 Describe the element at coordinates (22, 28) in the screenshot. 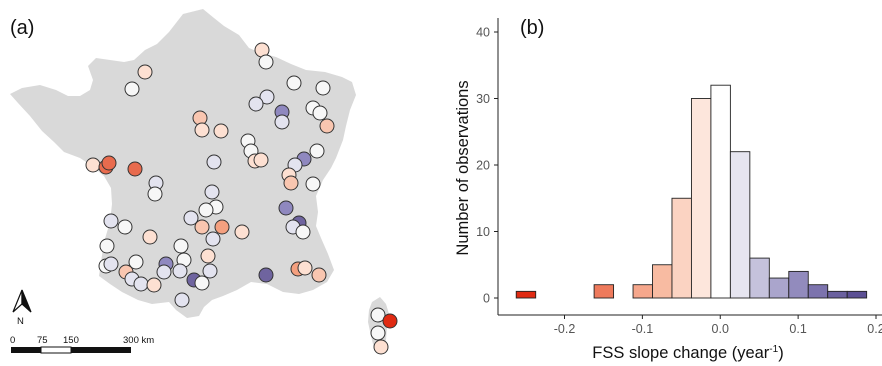

I see `map-panel-label: (a)` at that location.